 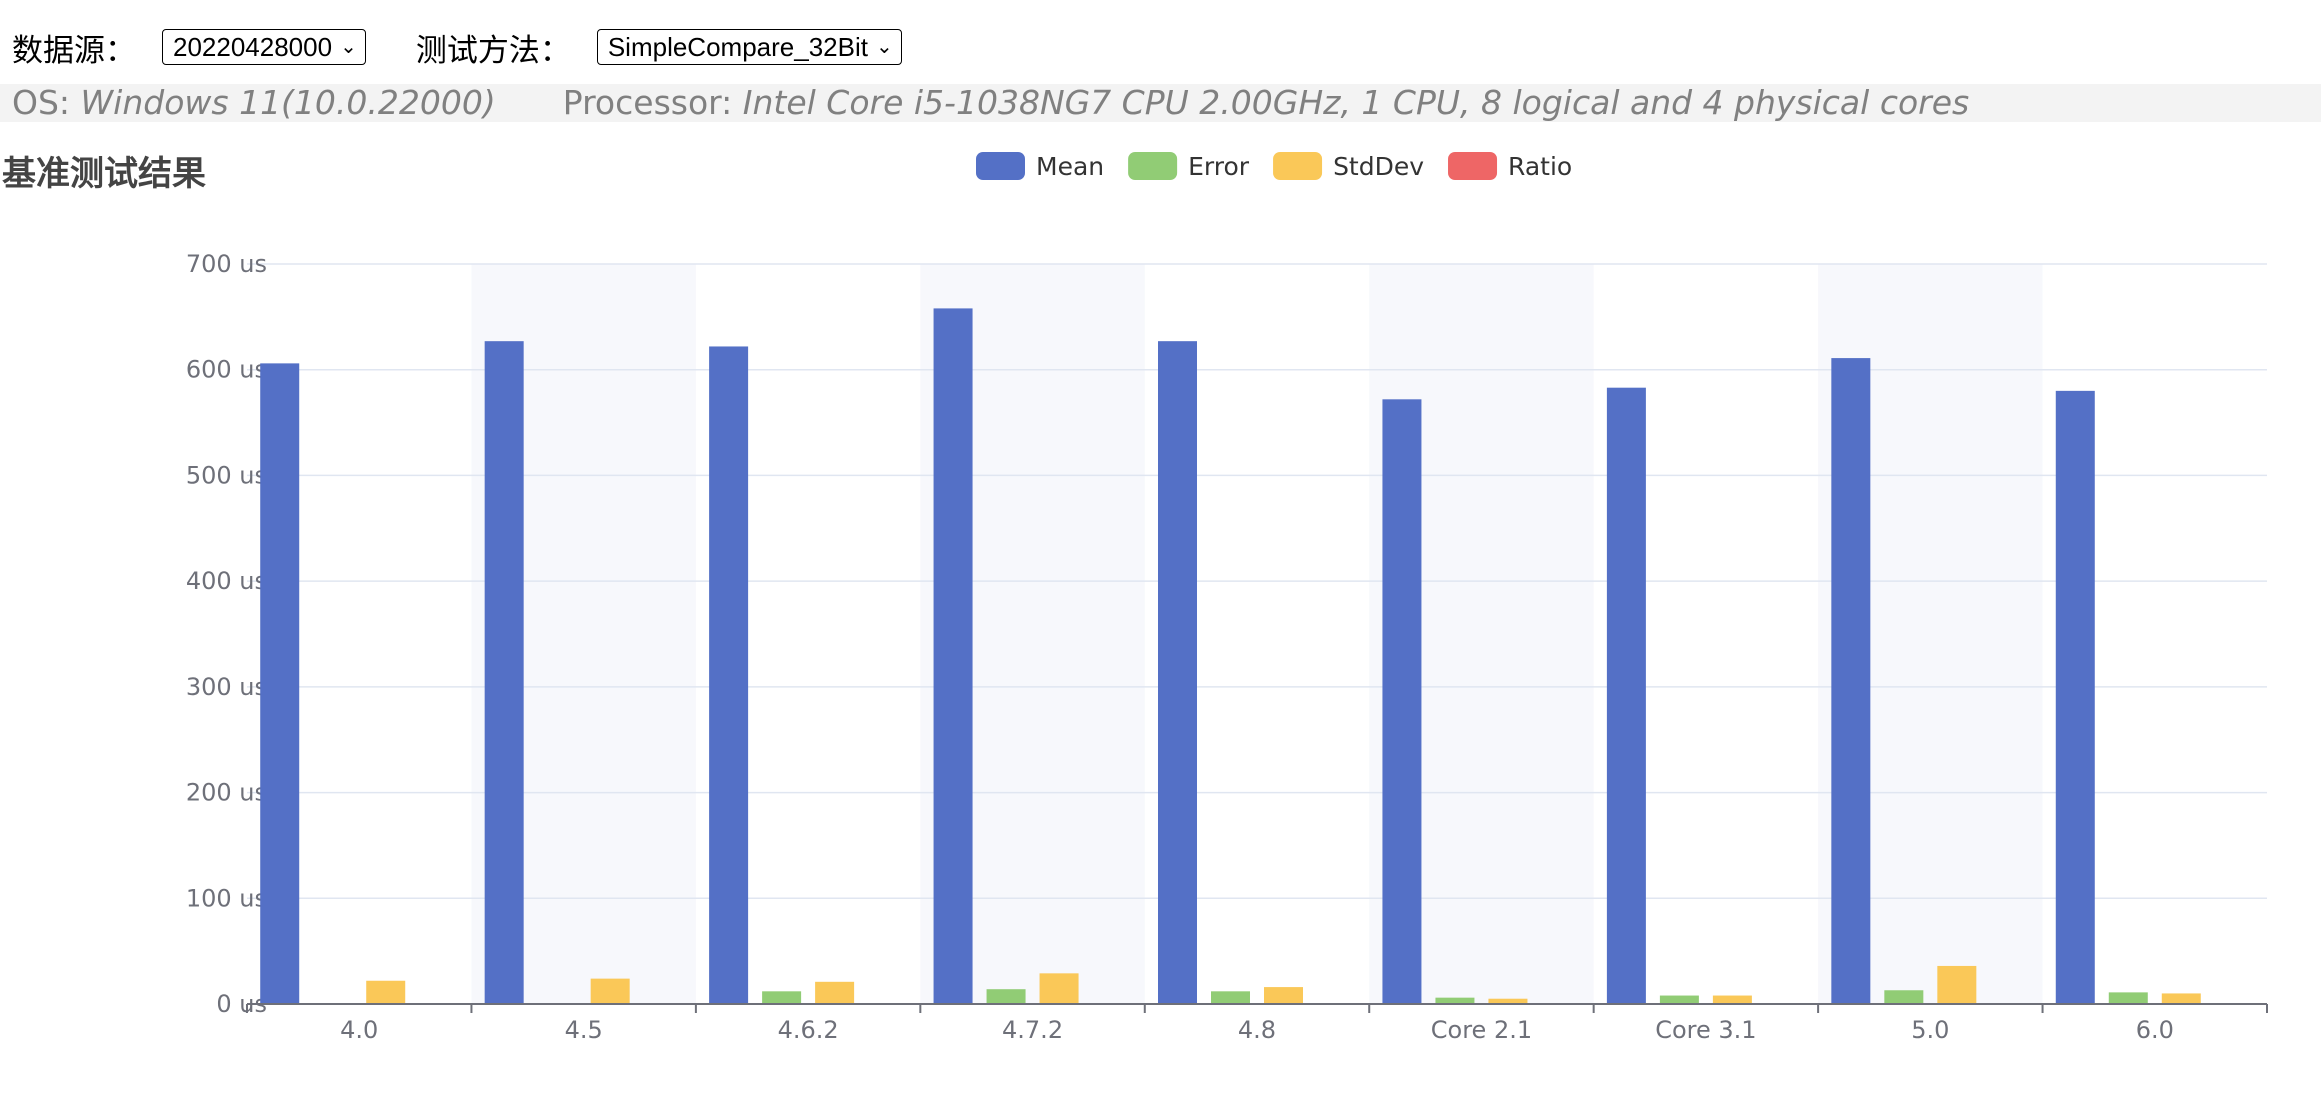 What do you see at coordinates (2155, 1030) in the screenshot?
I see `x-tick-label: 6.0` at bounding box center [2155, 1030].